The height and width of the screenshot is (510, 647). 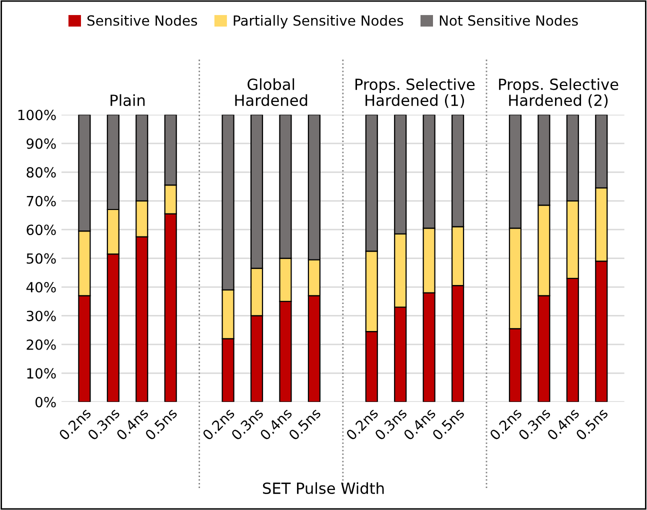 What do you see at coordinates (319, 21) in the screenshot?
I see `legend-label: Partially Sensitive Nodes` at bounding box center [319, 21].